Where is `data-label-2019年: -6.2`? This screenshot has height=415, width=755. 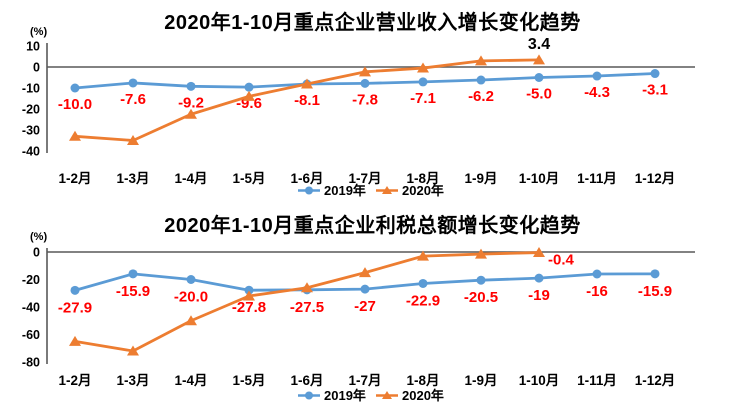
data-label-2019年: -6.2 is located at coordinates (481, 96).